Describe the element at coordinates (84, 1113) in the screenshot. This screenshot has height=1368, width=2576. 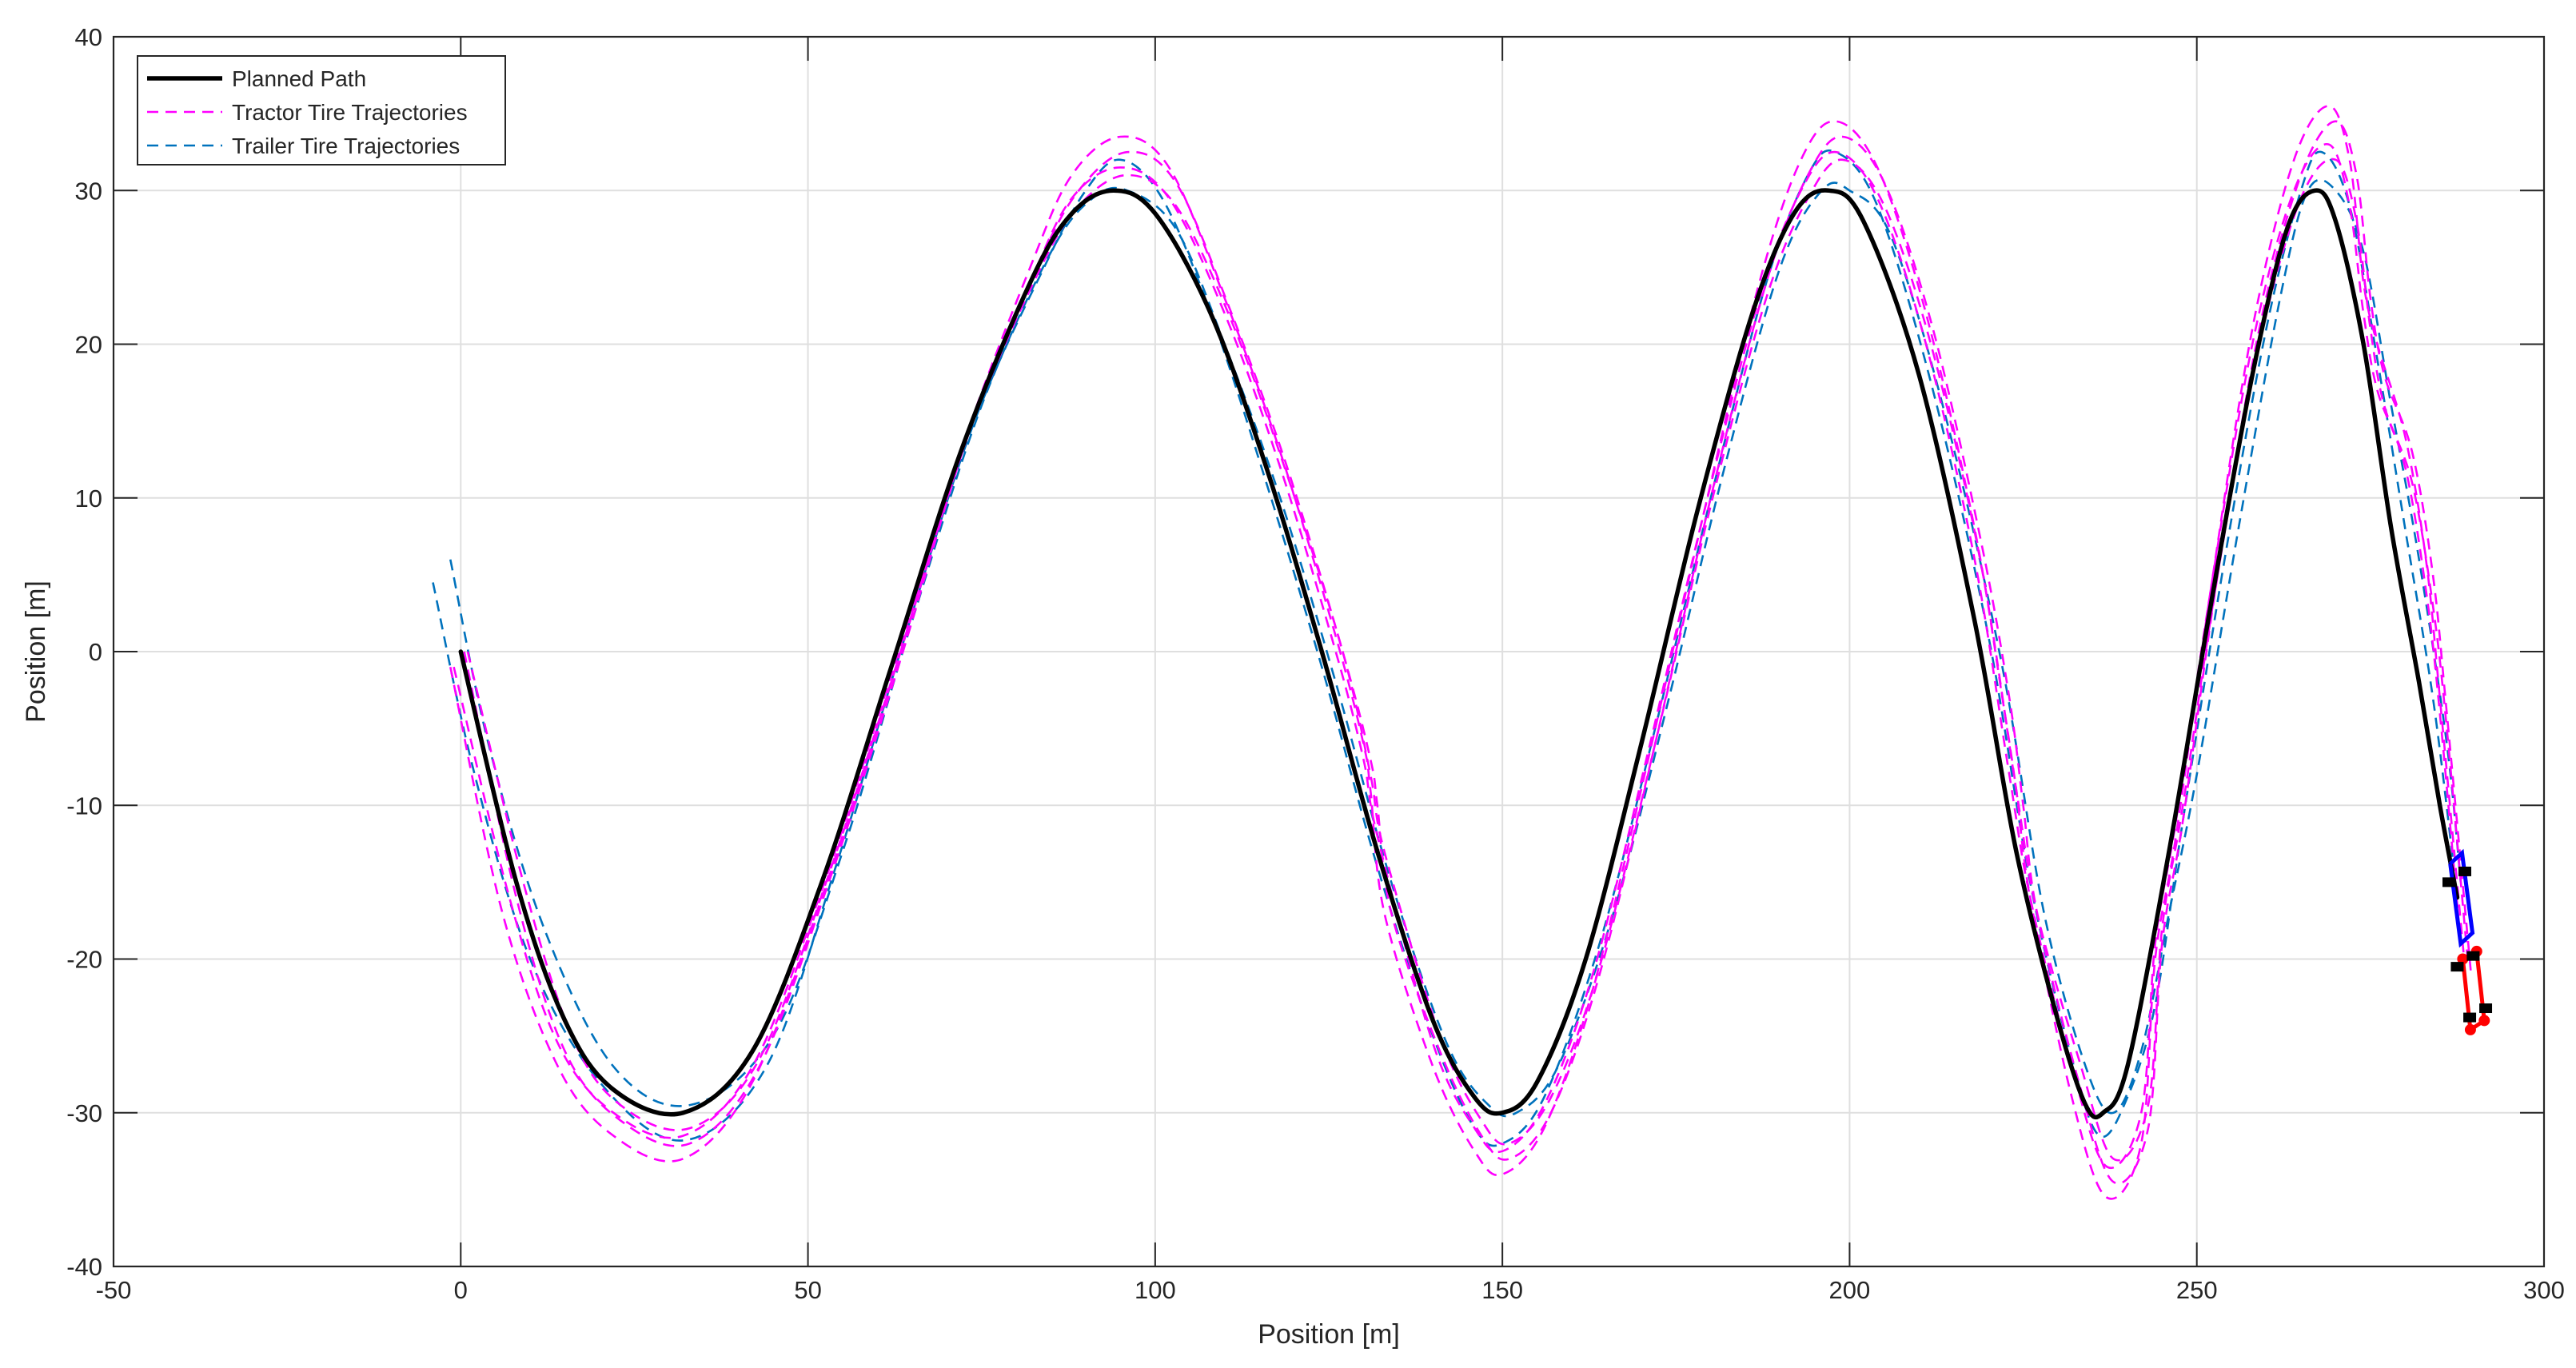
I see `y-tick-label: -30` at that location.